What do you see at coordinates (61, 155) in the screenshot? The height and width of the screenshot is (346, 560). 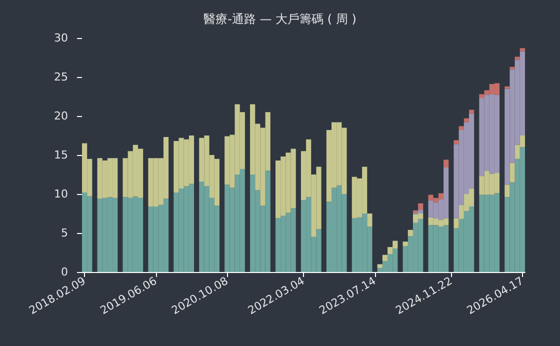 I see `y-tick-label: 15` at bounding box center [61, 155].